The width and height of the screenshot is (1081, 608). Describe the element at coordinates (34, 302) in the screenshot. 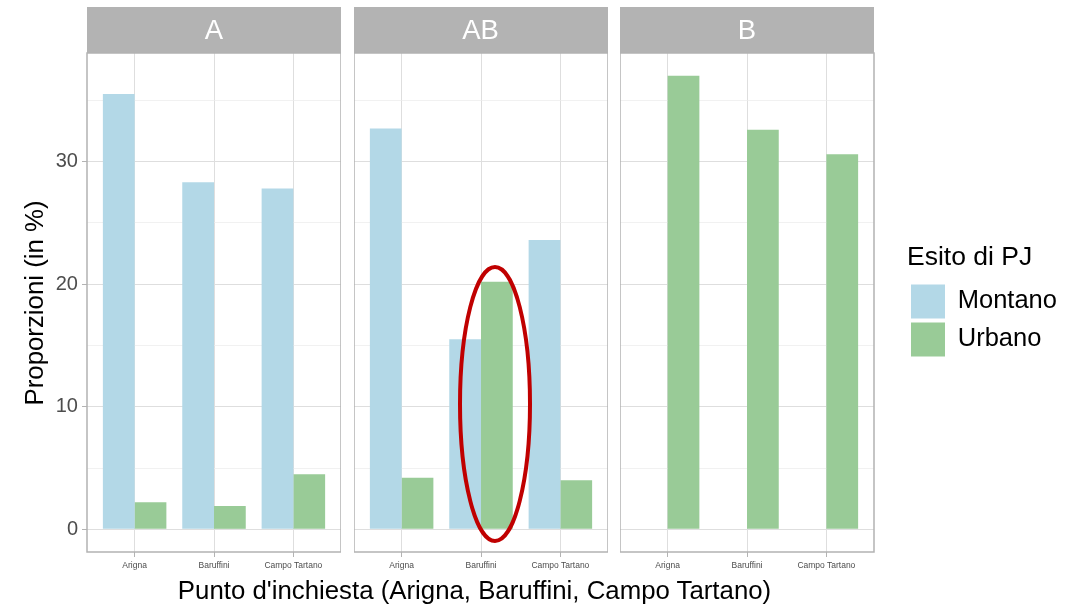

I see `y-axis-title: Proporzioni (in %)` at that location.